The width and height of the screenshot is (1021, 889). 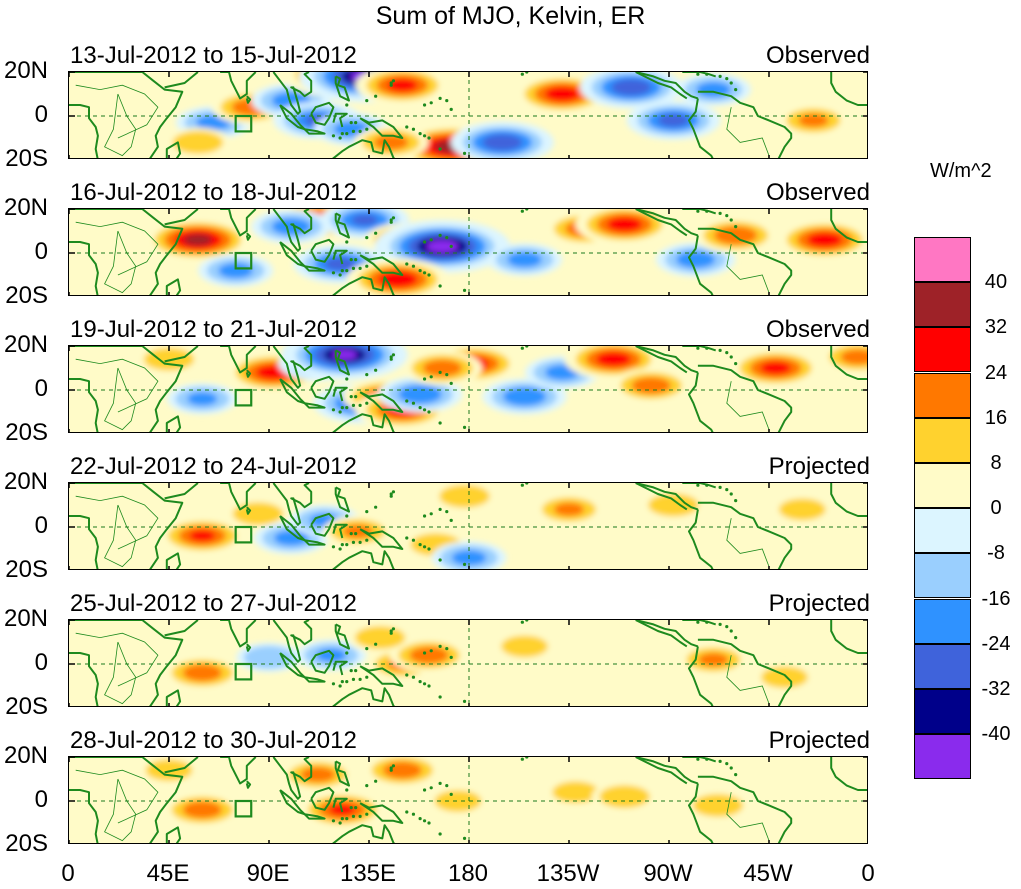 What do you see at coordinates (213, 192) in the screenshot?
I see `panel-date-range: 16-Jul-2012 to 18-Jul-2012` at bounding box center [213, 192].